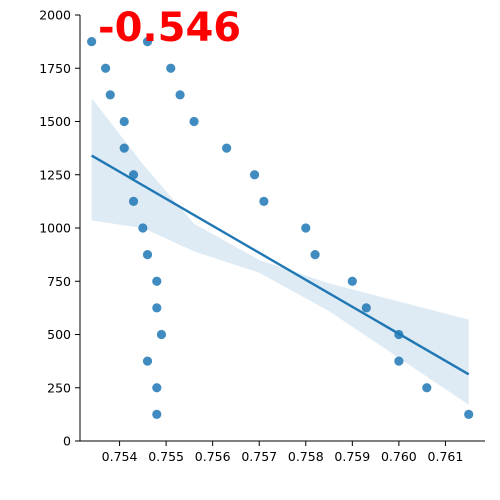  I want to click on y-tick-label: 1500, so click(55, 121).